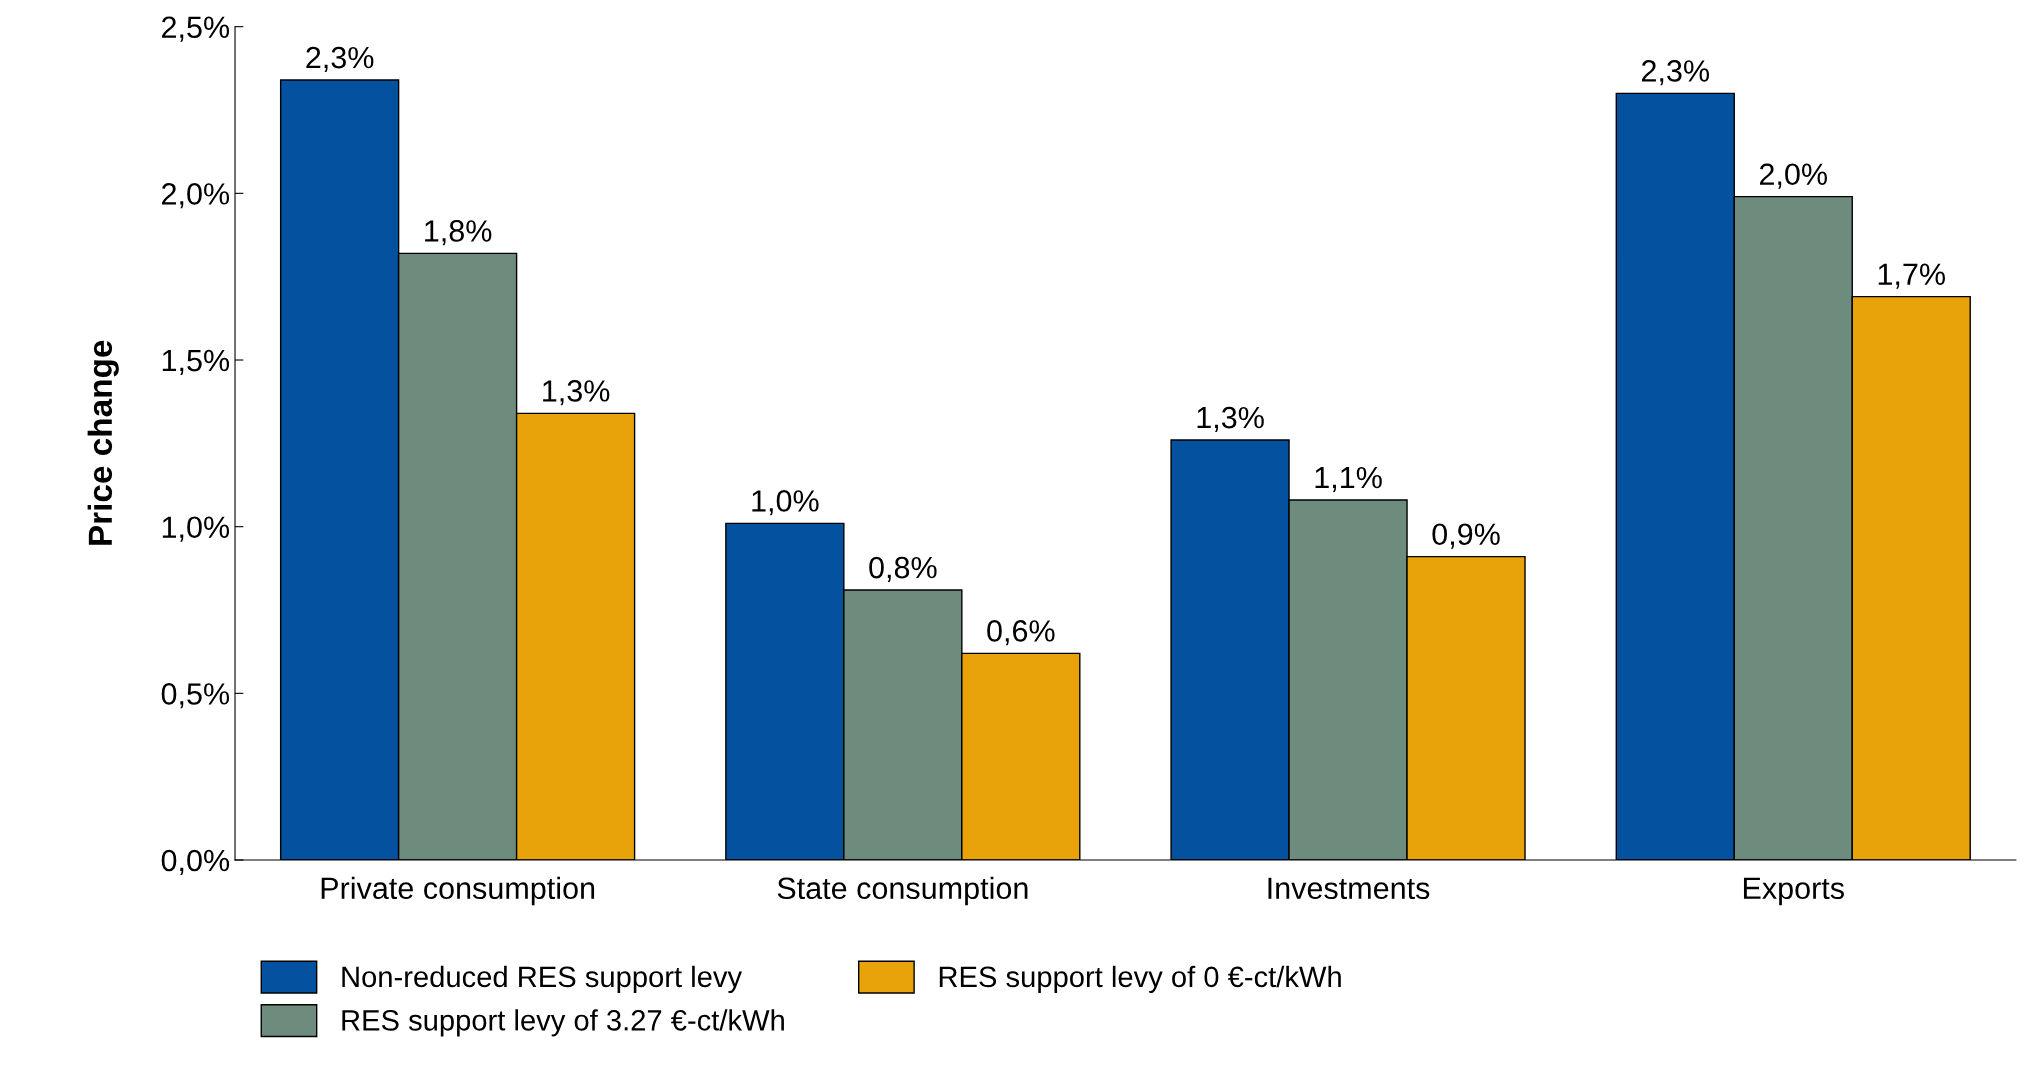 The image size is (2026, 1067). Describe the element at coordinates (196, 529) in the screenshot. I see `y-tick-label: 1,0%` at that location.